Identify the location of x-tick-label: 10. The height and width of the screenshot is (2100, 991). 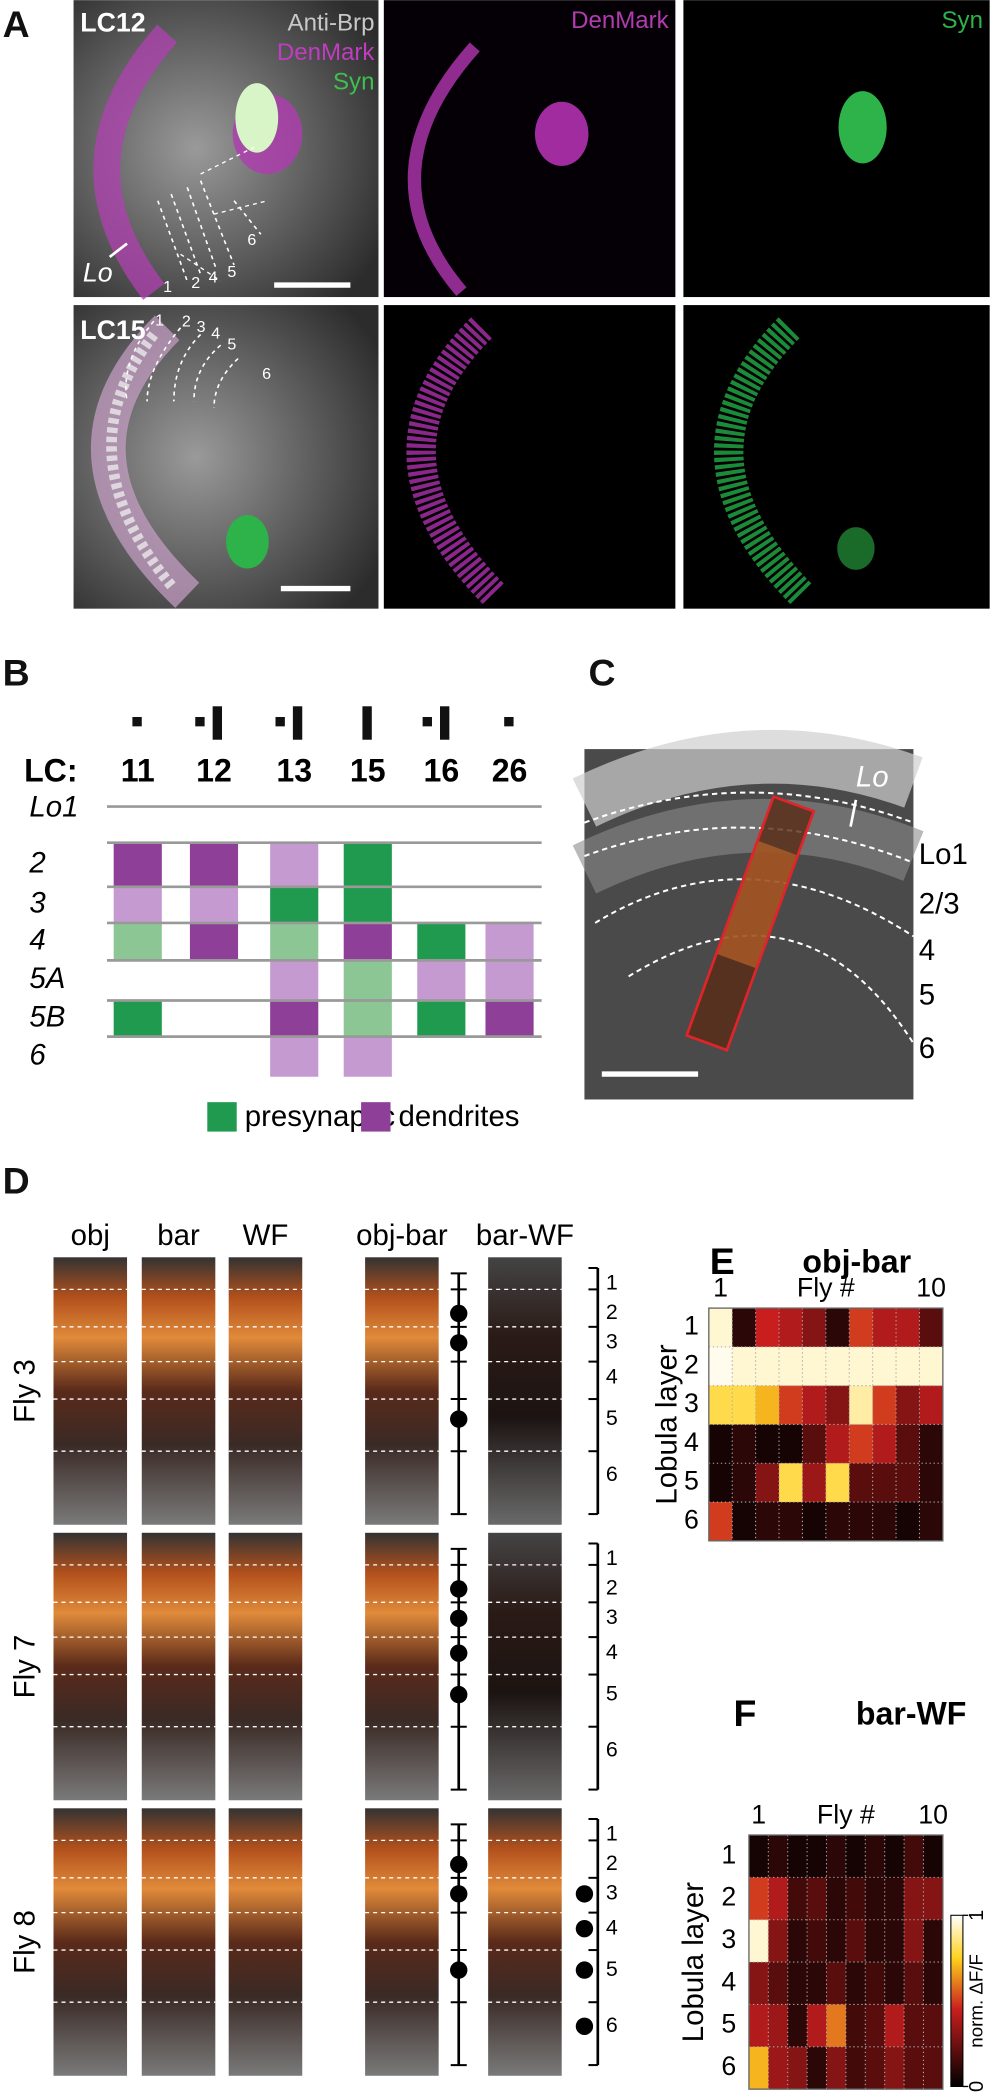
(931, 1287).